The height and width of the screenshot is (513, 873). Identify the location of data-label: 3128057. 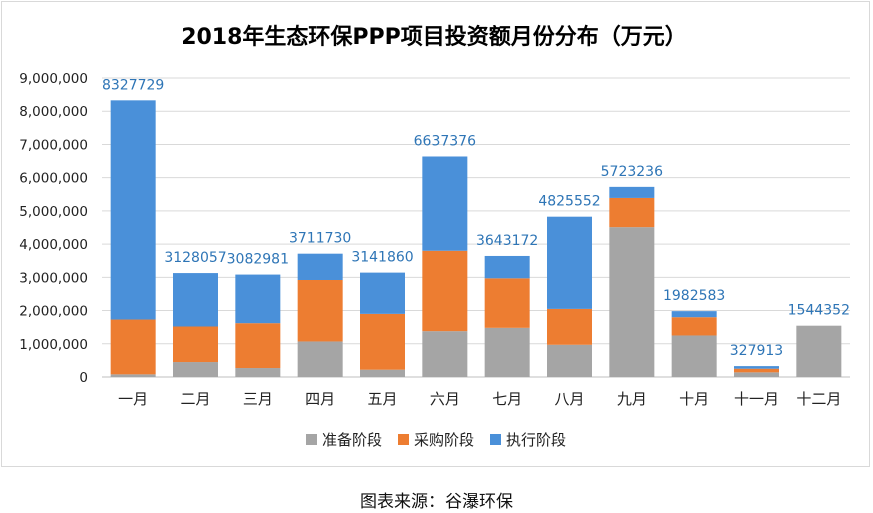
(195, 258).